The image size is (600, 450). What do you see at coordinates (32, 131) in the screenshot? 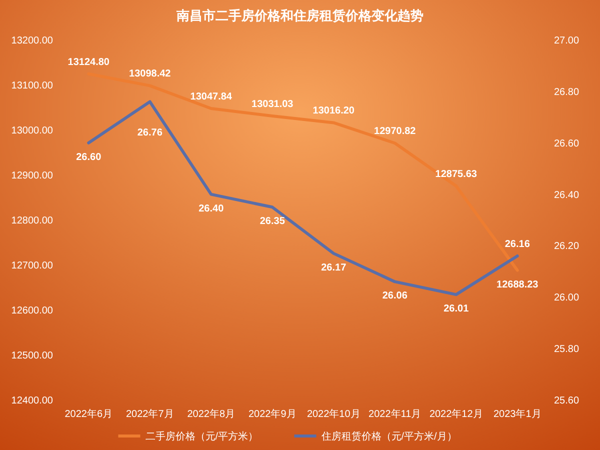
I see `y-tick-label: 13000.00` at bounding box center [32, 131].